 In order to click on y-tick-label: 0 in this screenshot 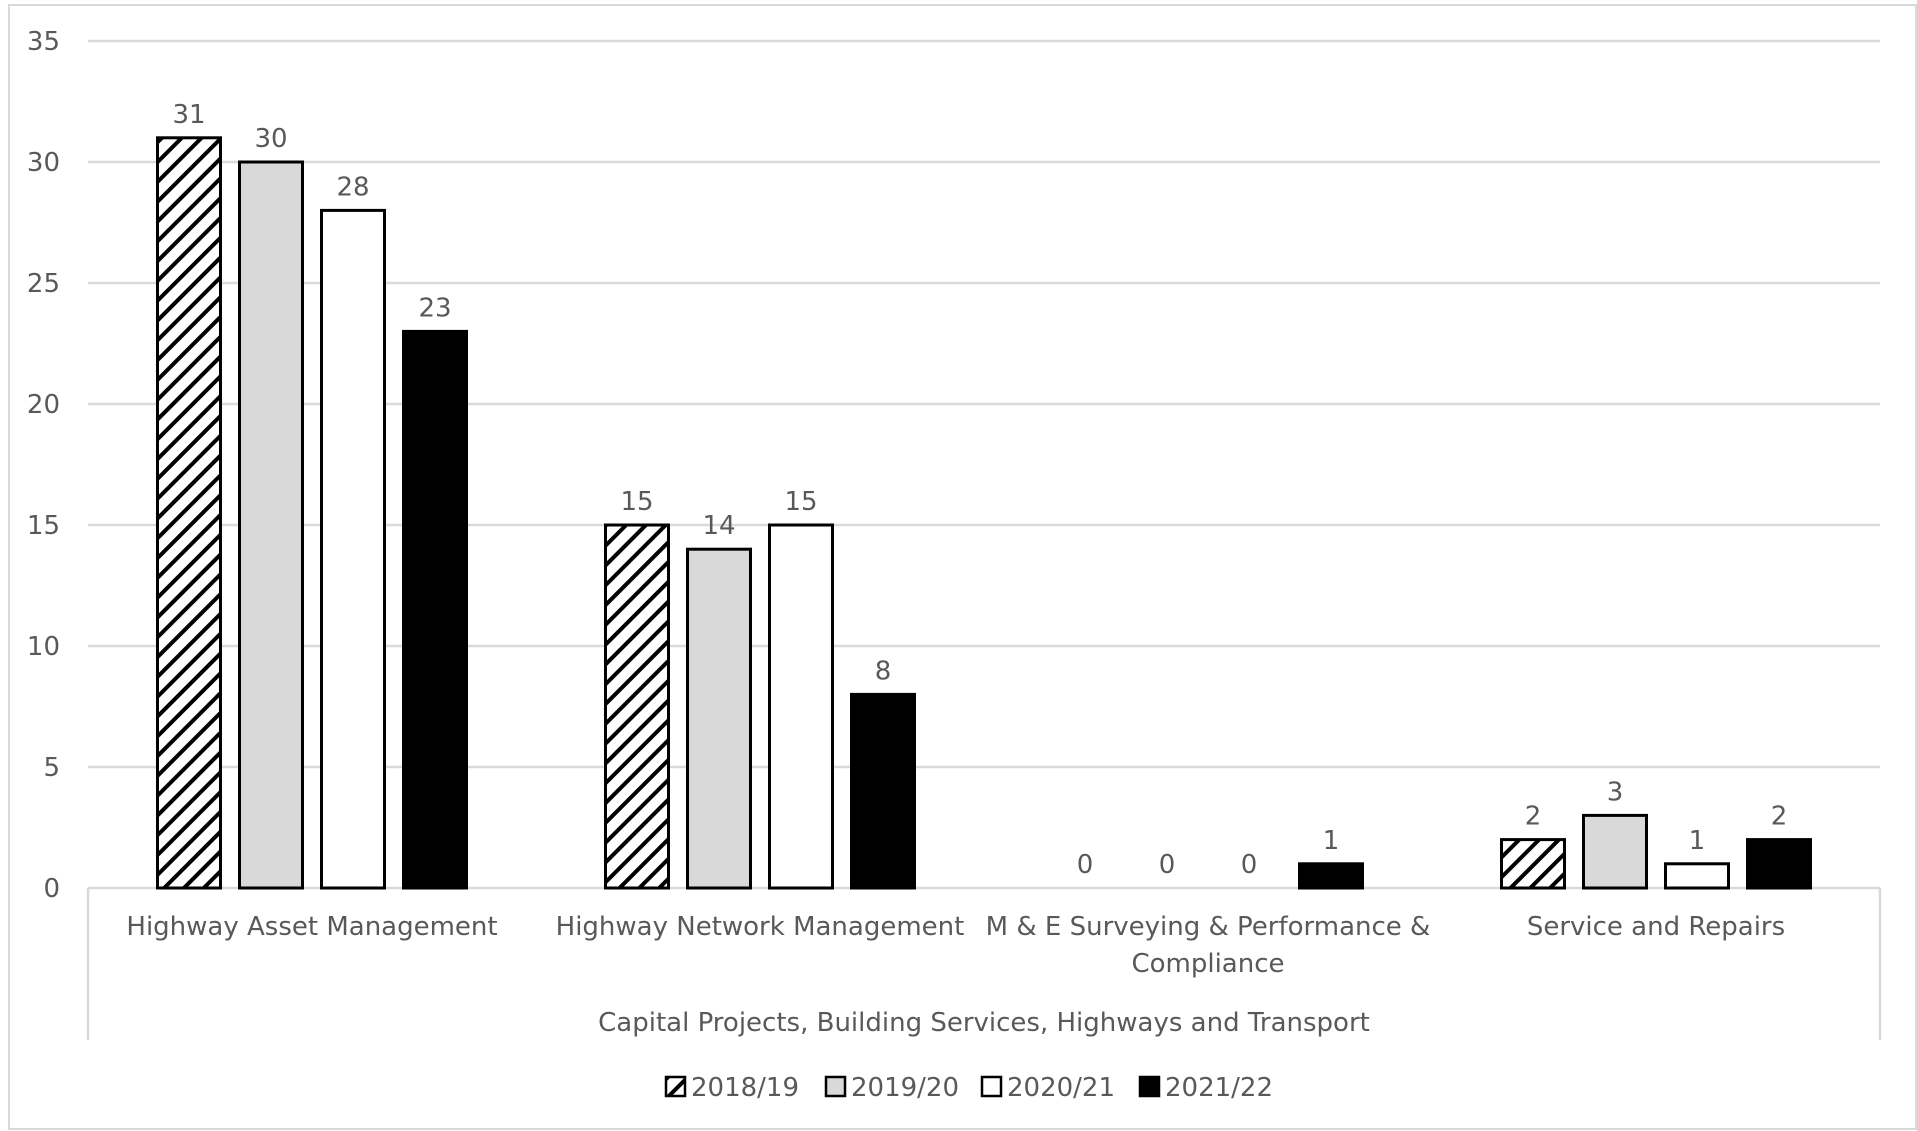, I will do `click(51, 889)`.